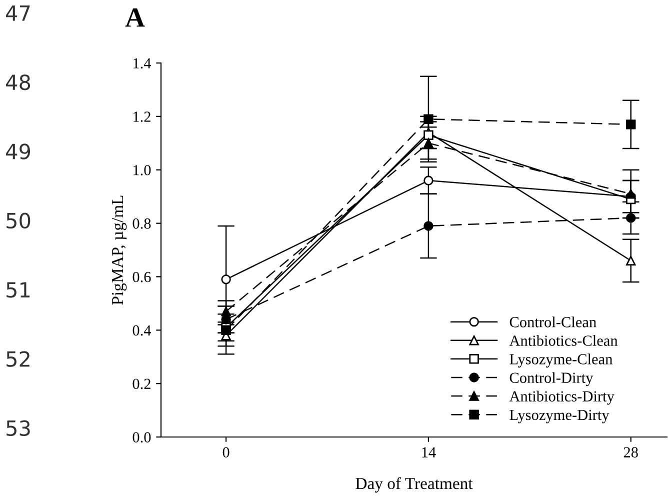 The image size is (670, 496). I want to click on x-axis-title: Day of Treatment, so click(414, 485).